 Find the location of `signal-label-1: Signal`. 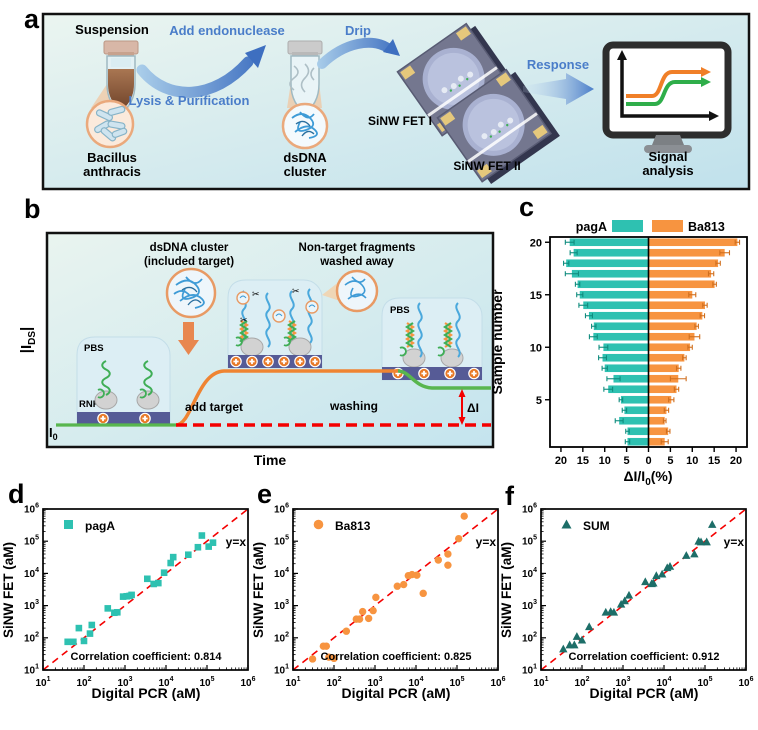

signal-label-1: Signal is located at coordinates (667, 156).